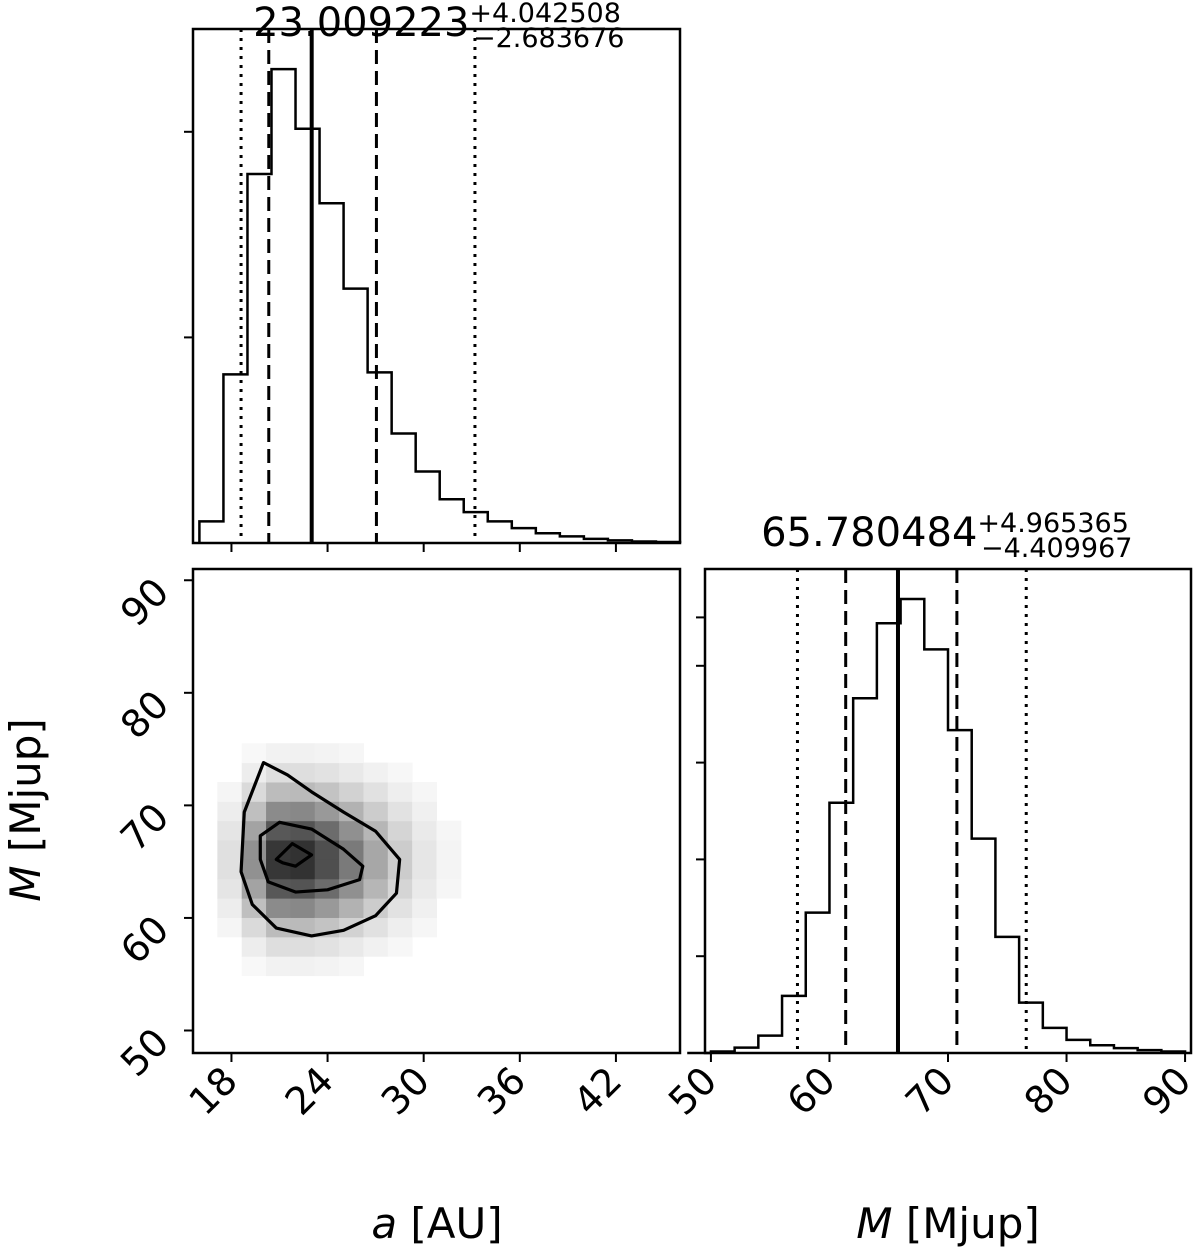  What do you see at coordinates (973, 1223) in the screenshot?
I see `x-axis-label-m-unit: [Mjup]` at bounding box center [973, 1223].